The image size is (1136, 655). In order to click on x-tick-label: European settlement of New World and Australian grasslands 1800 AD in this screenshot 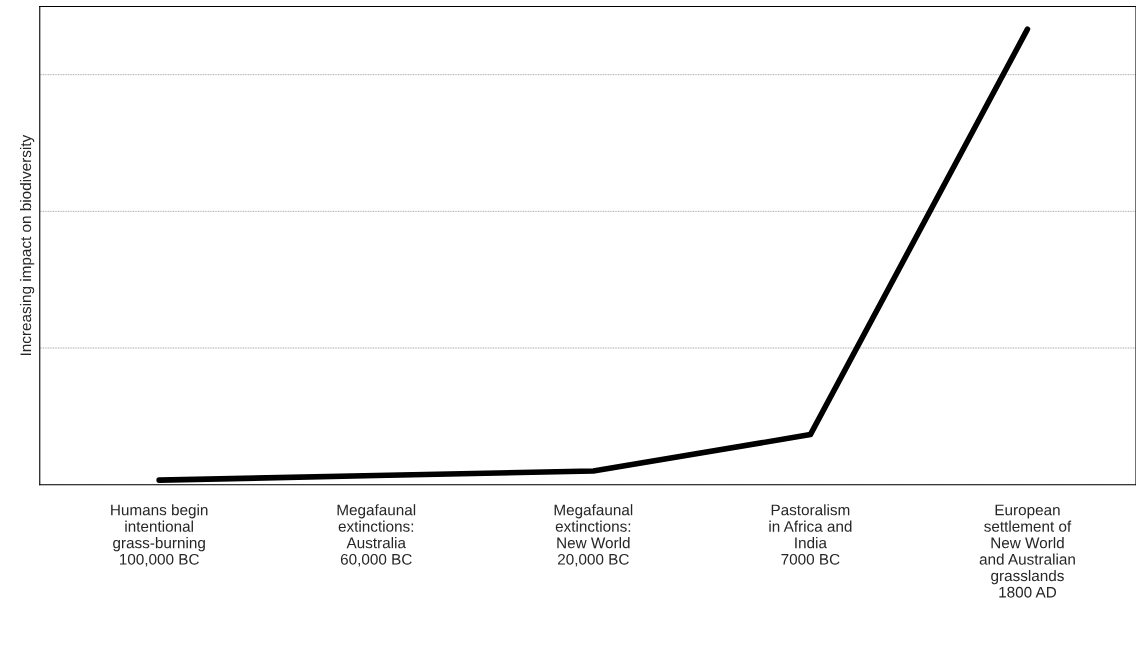, I will do `click(1027, 551)`.